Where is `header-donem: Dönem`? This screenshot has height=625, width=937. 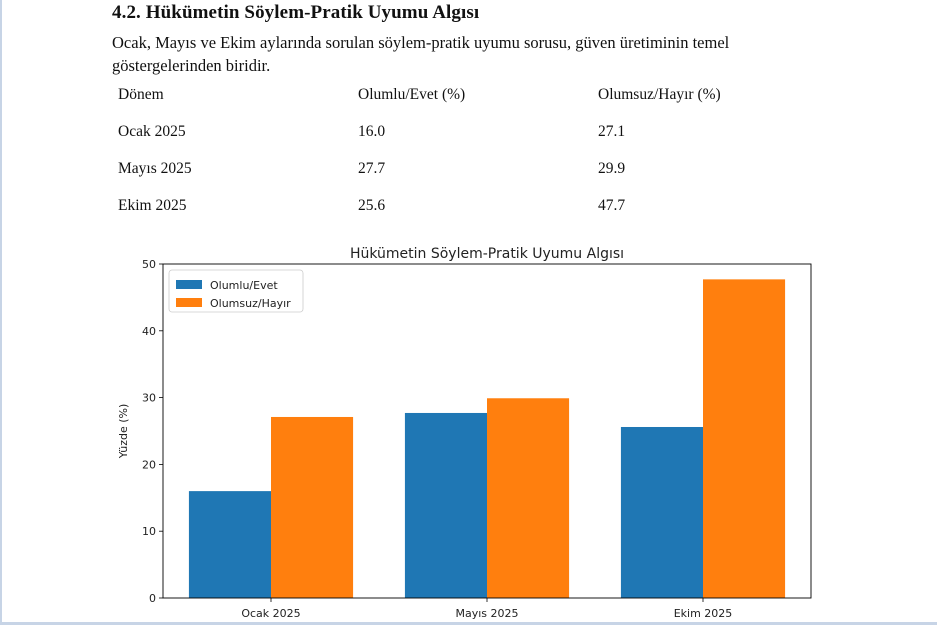
header-donem: Dönem is located at coordinates (141, 94).